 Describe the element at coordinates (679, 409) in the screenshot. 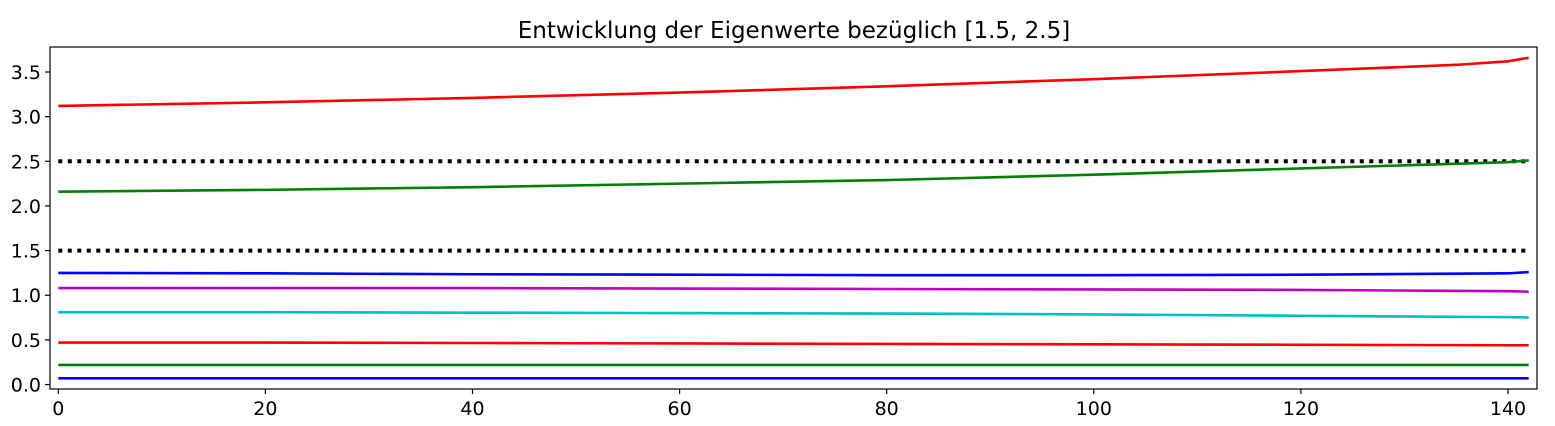

I see `x-tick-label: 60` at that location.